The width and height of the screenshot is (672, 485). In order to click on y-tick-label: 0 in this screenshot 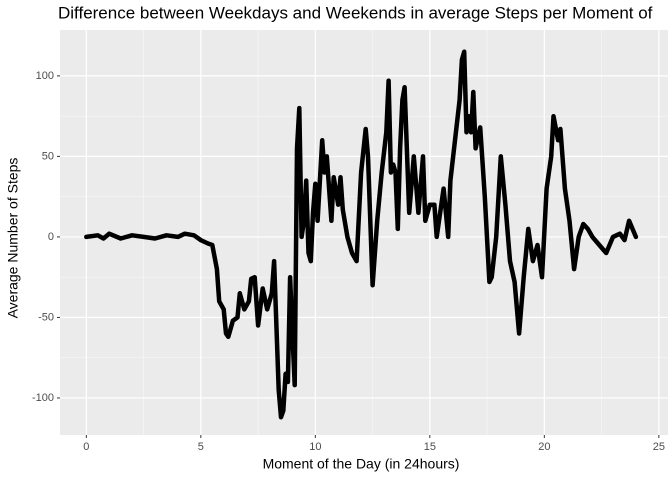, I will do `click(51, 237)`.